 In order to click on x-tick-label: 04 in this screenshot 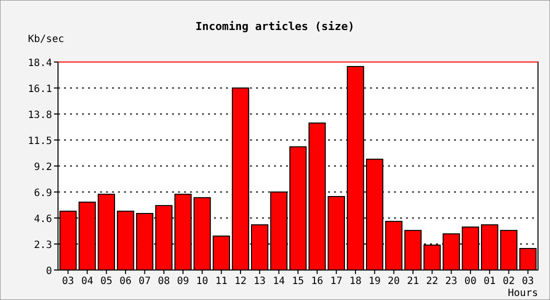, I will do `click(87, 281)`.